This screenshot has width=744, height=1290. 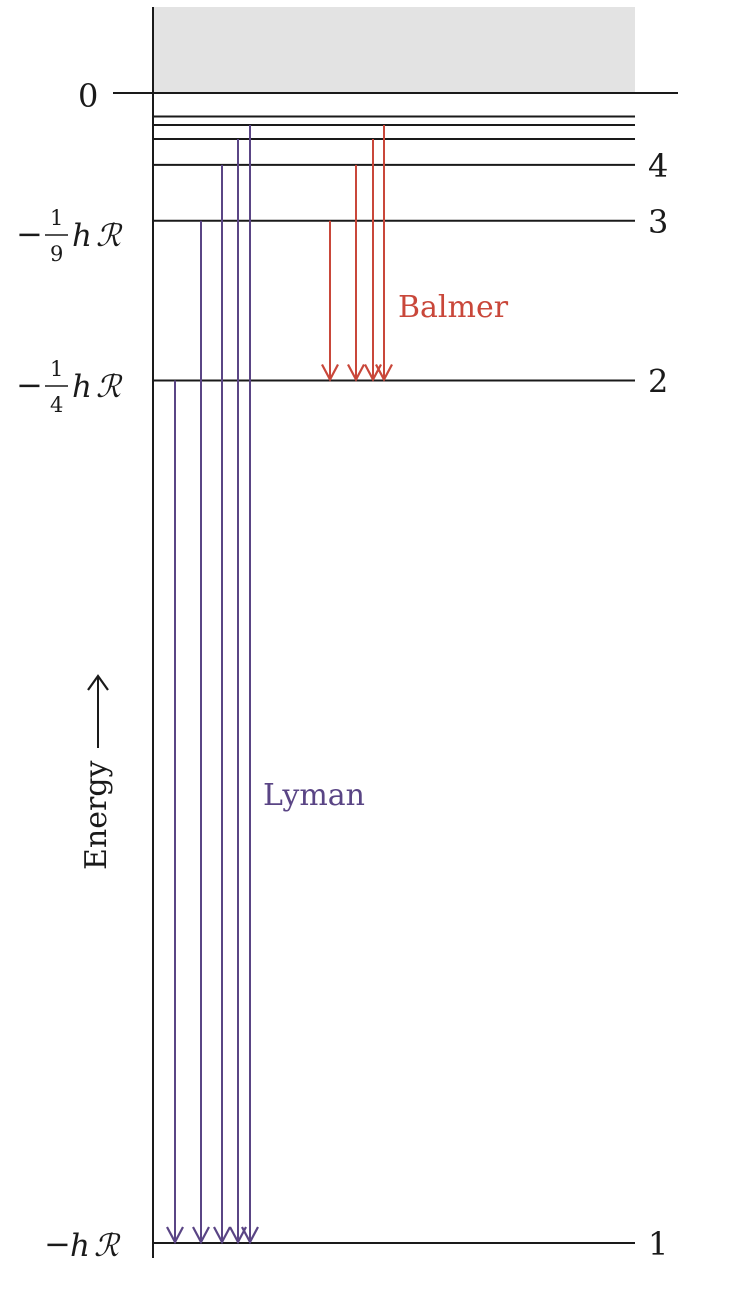 I want to click on level-label-n1: 1, so click(x=658, y=1244).